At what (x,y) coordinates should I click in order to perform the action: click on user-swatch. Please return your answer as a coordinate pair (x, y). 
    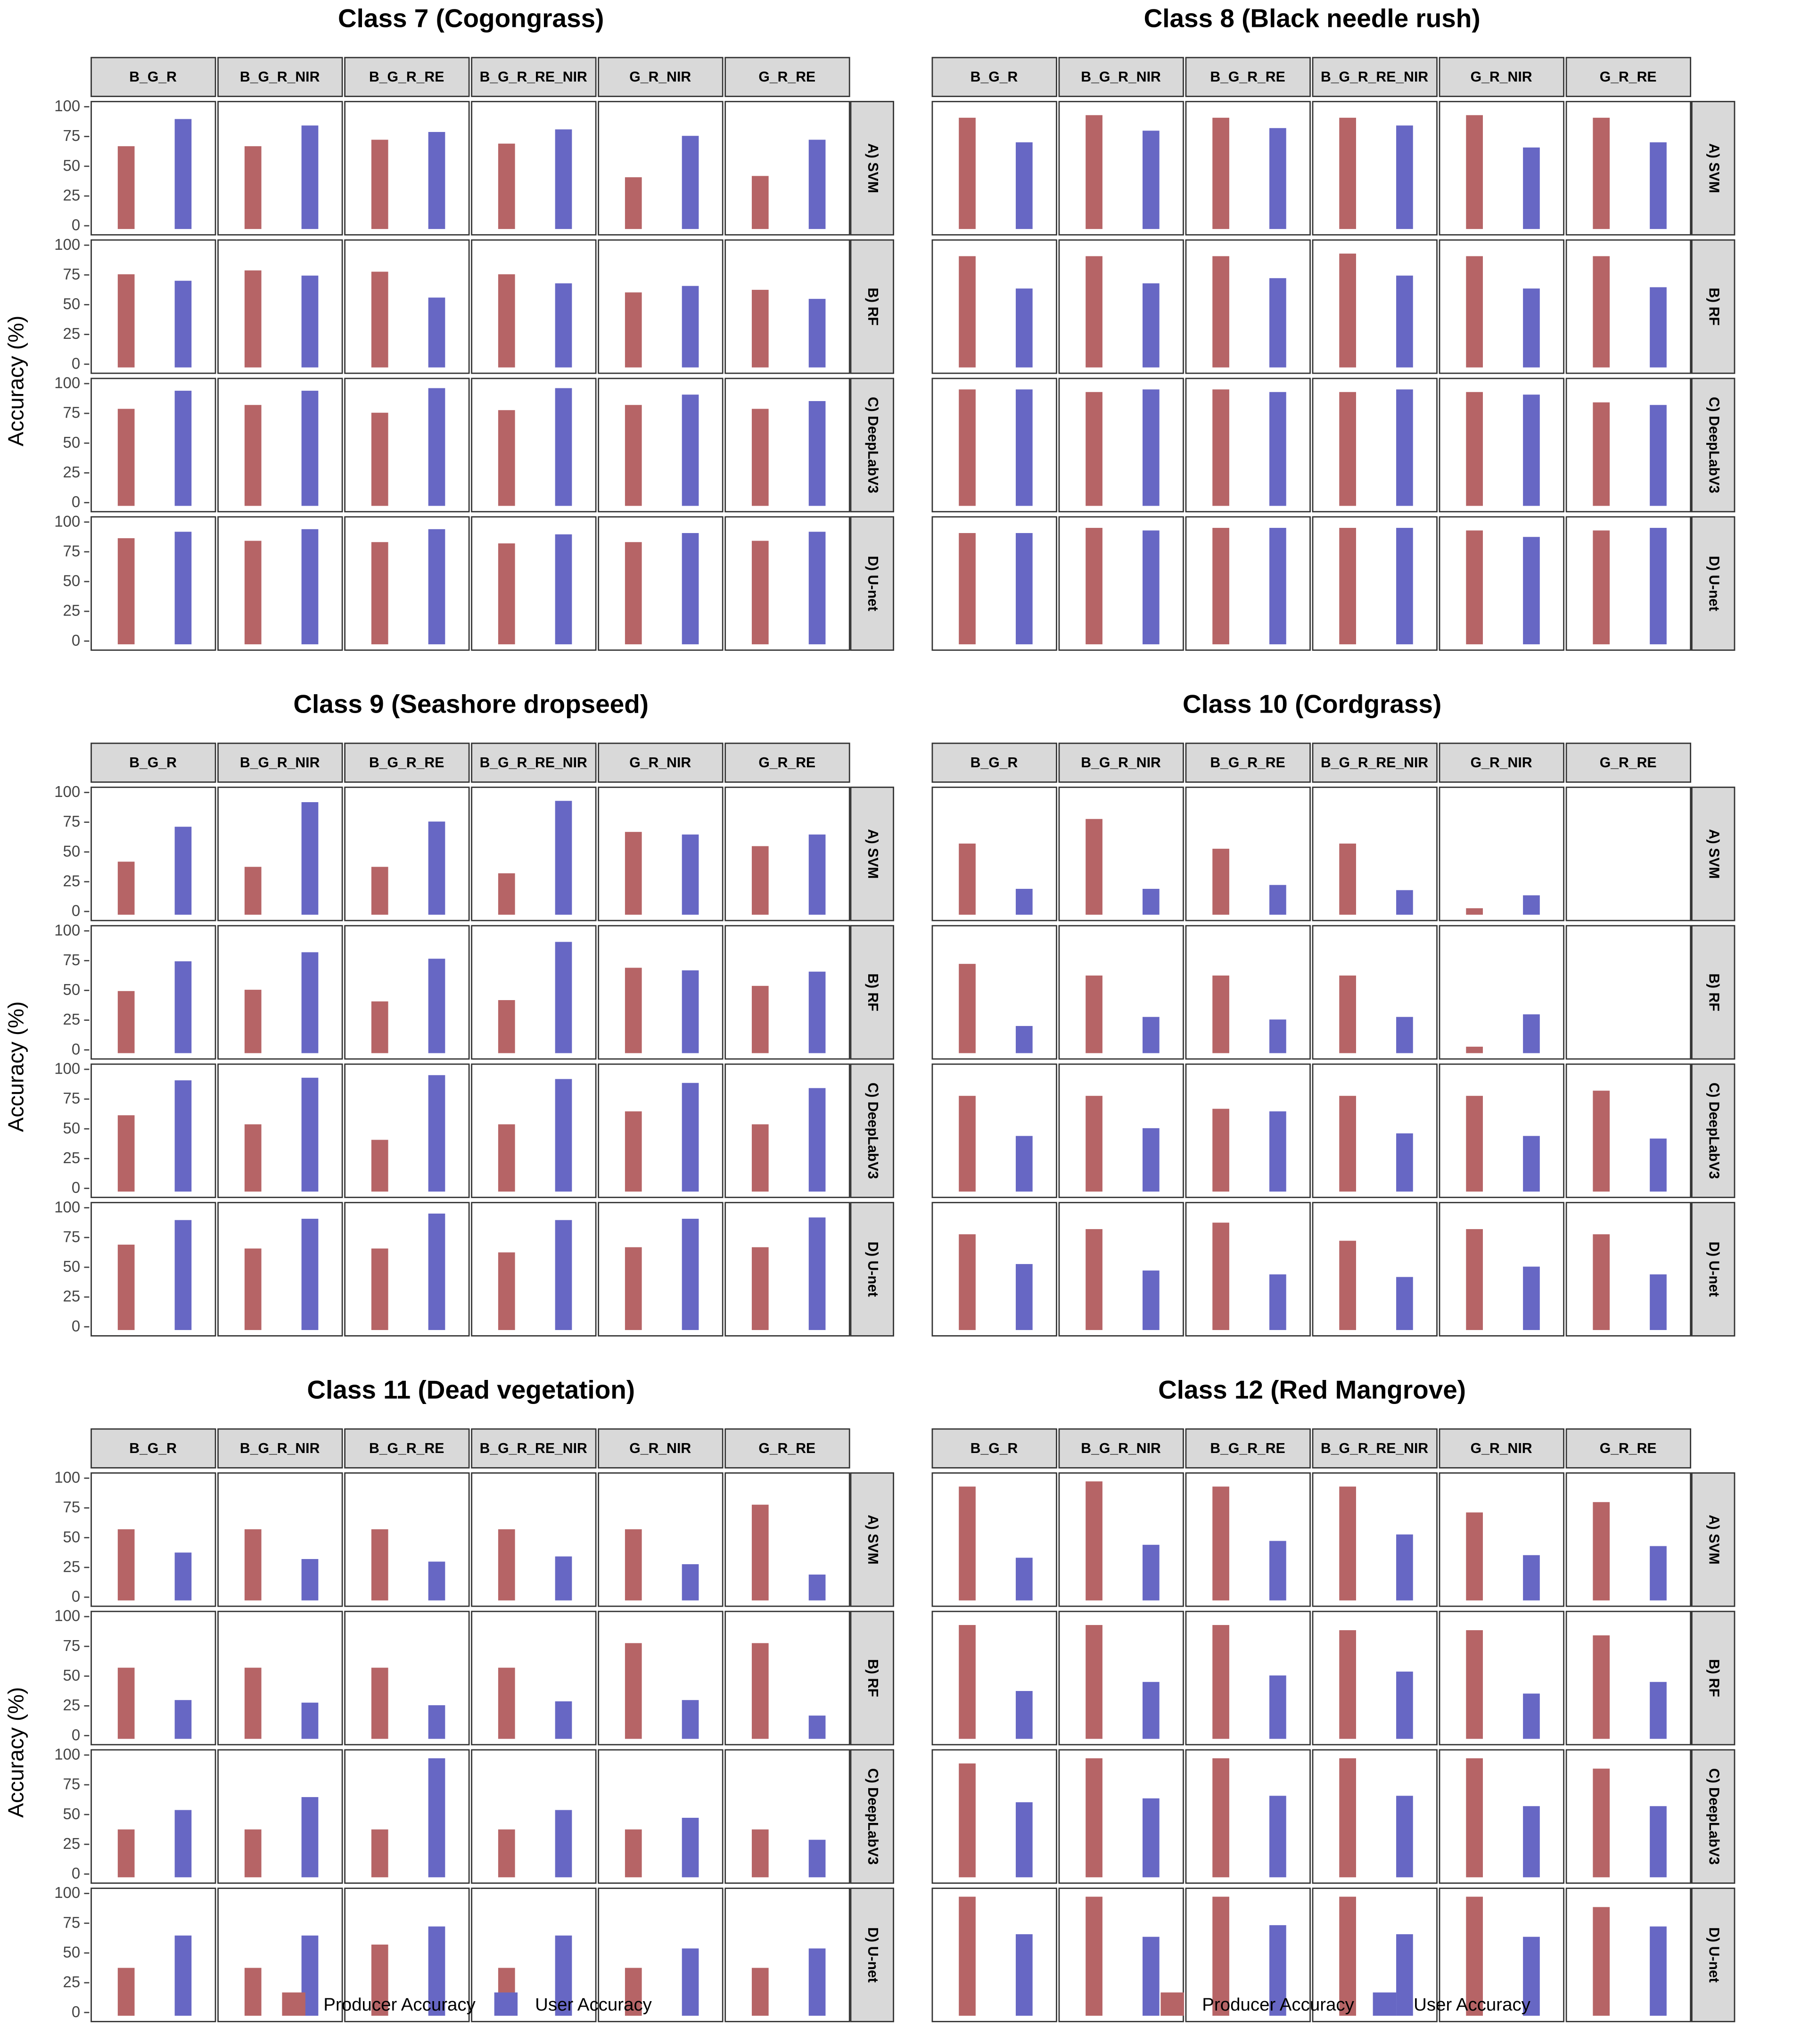
    Looking at the image, I should click on (505, 2004).